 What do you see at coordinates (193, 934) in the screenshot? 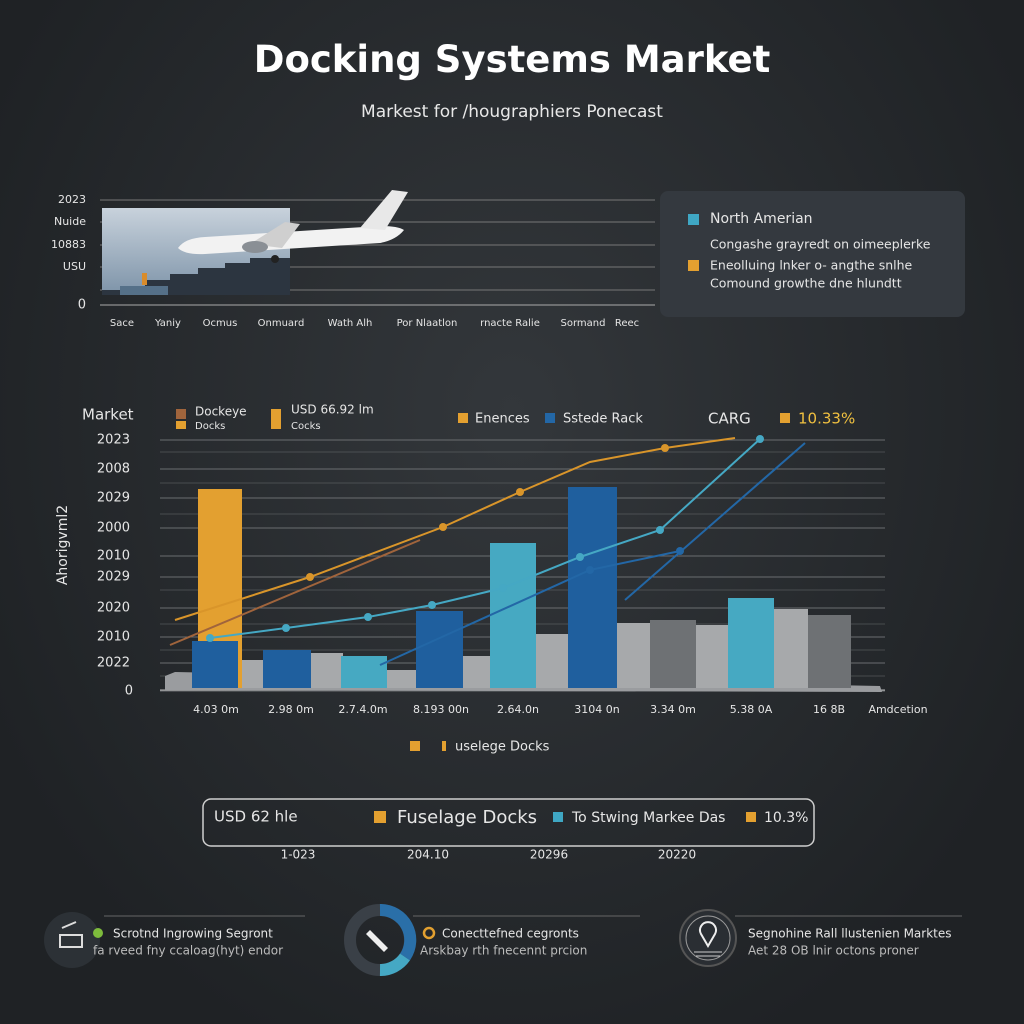
I see `footer-title: Scrotnd Ingrowing Segront` at bounding box center [193, 934].